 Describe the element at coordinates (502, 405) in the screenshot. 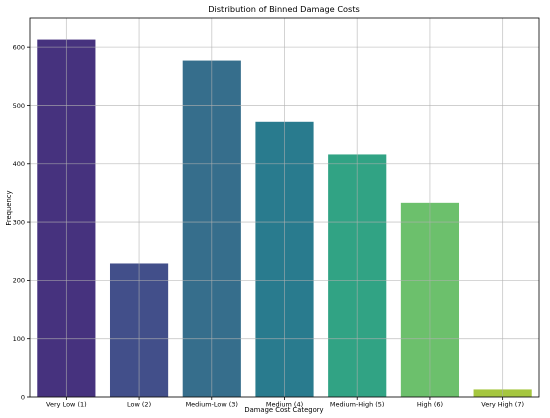

I see `x-tick-label: Very High (7)` at that location.